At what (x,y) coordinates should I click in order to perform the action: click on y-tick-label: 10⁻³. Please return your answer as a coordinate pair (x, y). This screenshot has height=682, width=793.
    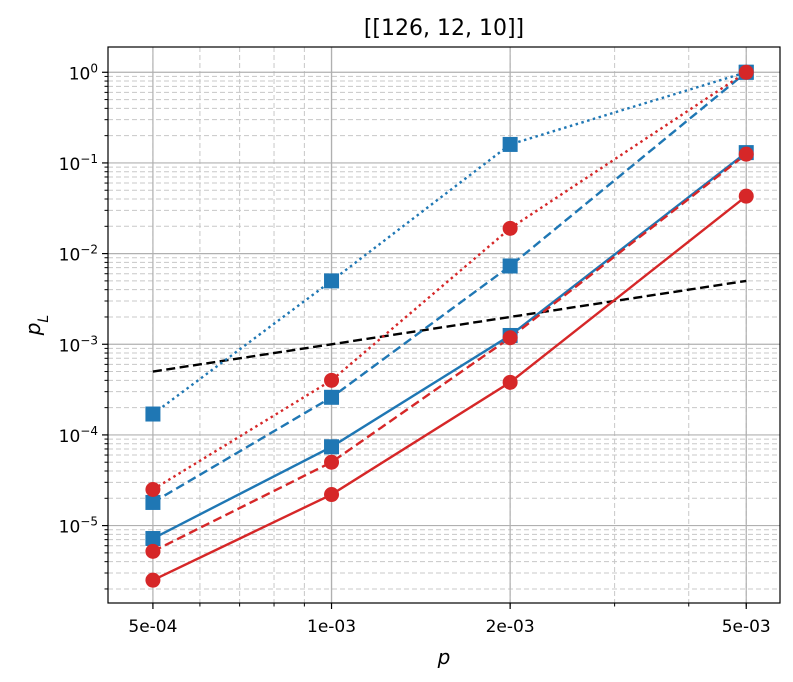
    Looking at the image, I should click on (78, 344).